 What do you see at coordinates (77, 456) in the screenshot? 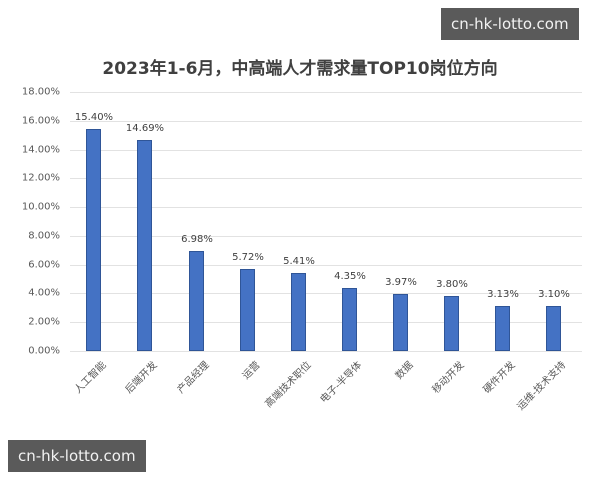
I see `watermark-bottom-left: cn-hk-lotto.com` at bounding box center [77, 456].